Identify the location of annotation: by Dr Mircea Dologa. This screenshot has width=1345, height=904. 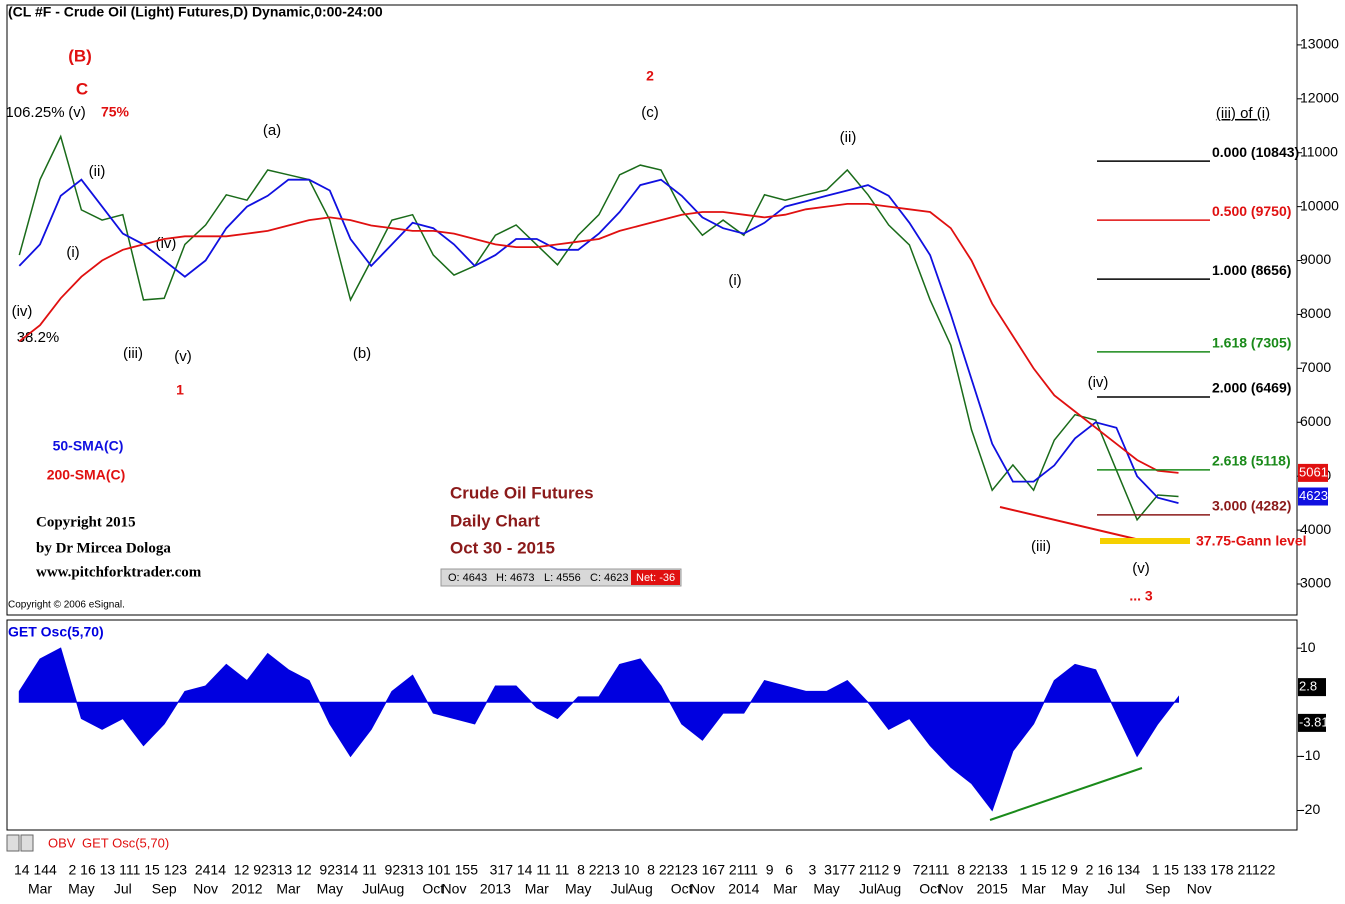
(103, 548).